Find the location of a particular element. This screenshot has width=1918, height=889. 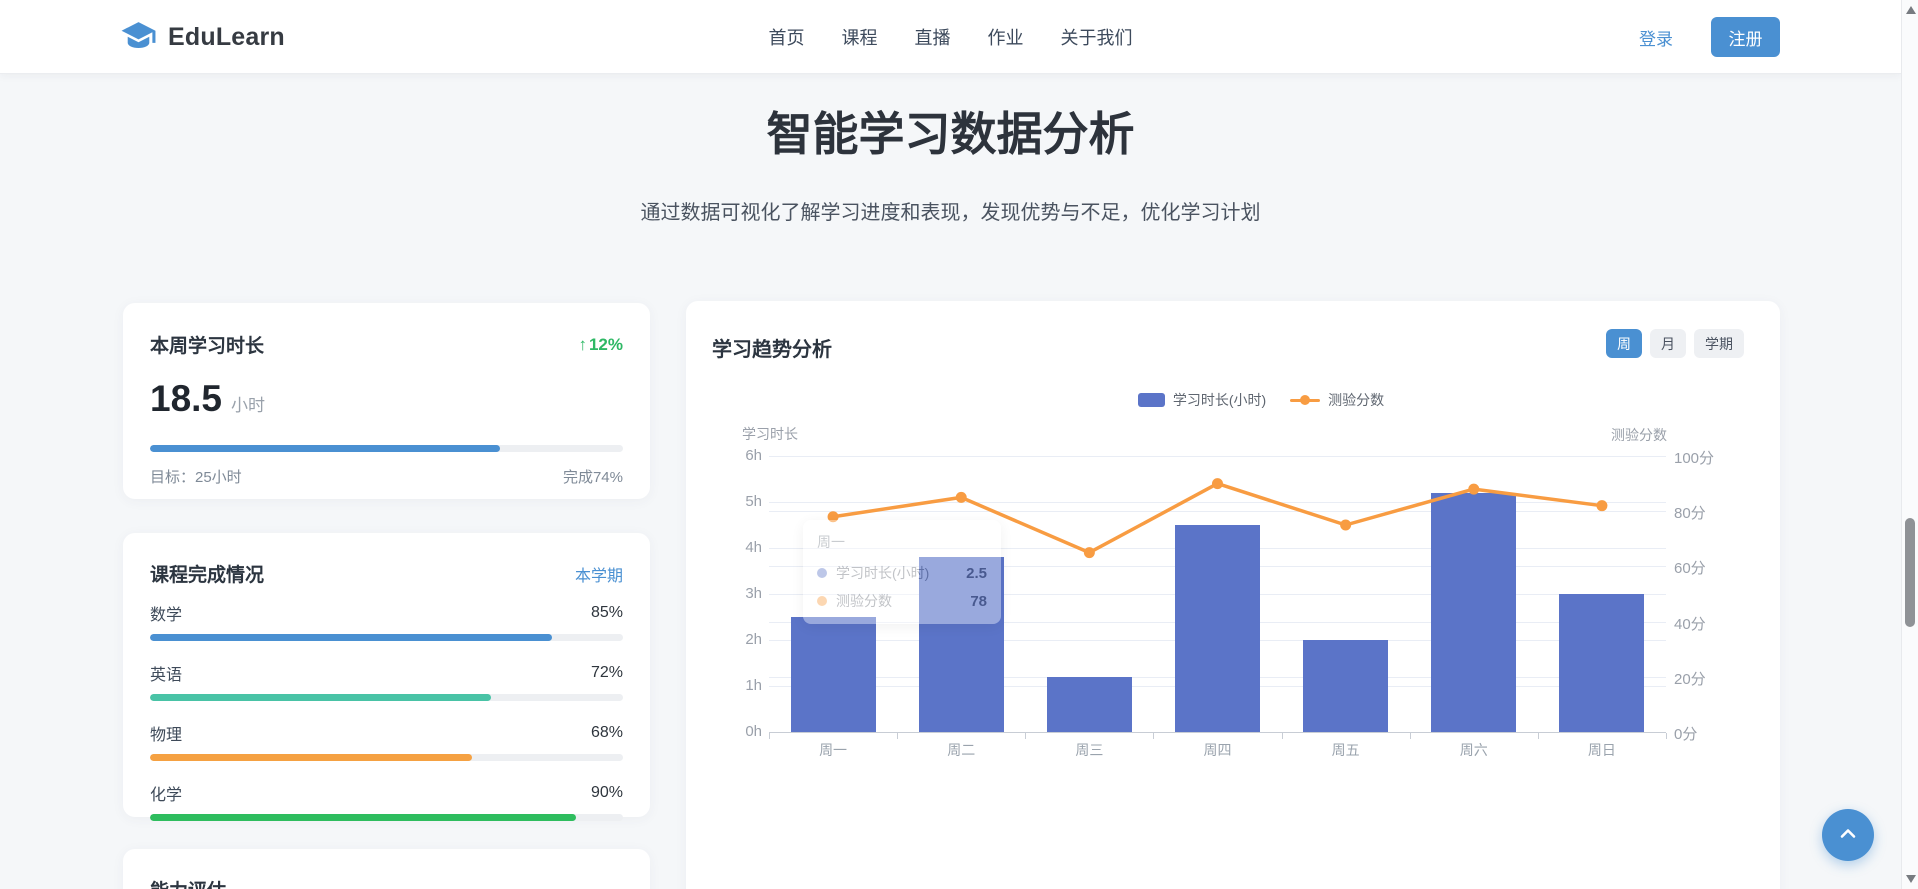

courses-card-title: 课程完成情况 is located at coordinates (207, 575).